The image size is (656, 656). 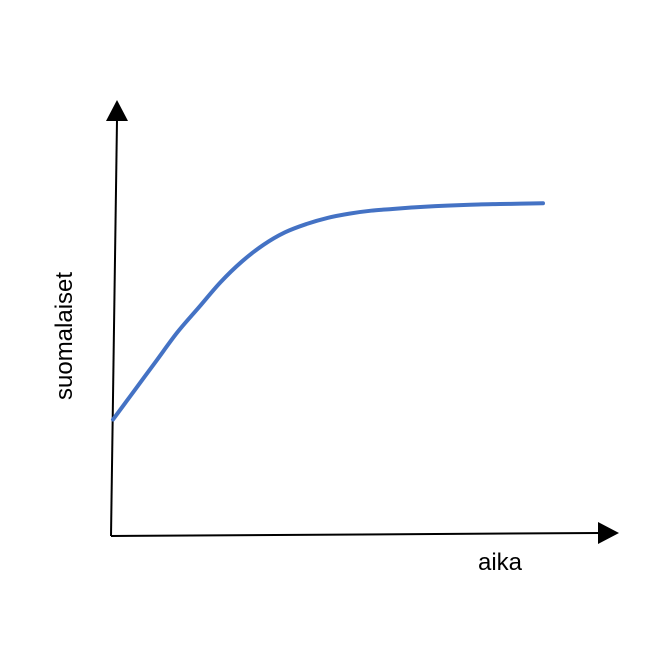 I want to click on y-axis-line, so click(x=114, y=328).